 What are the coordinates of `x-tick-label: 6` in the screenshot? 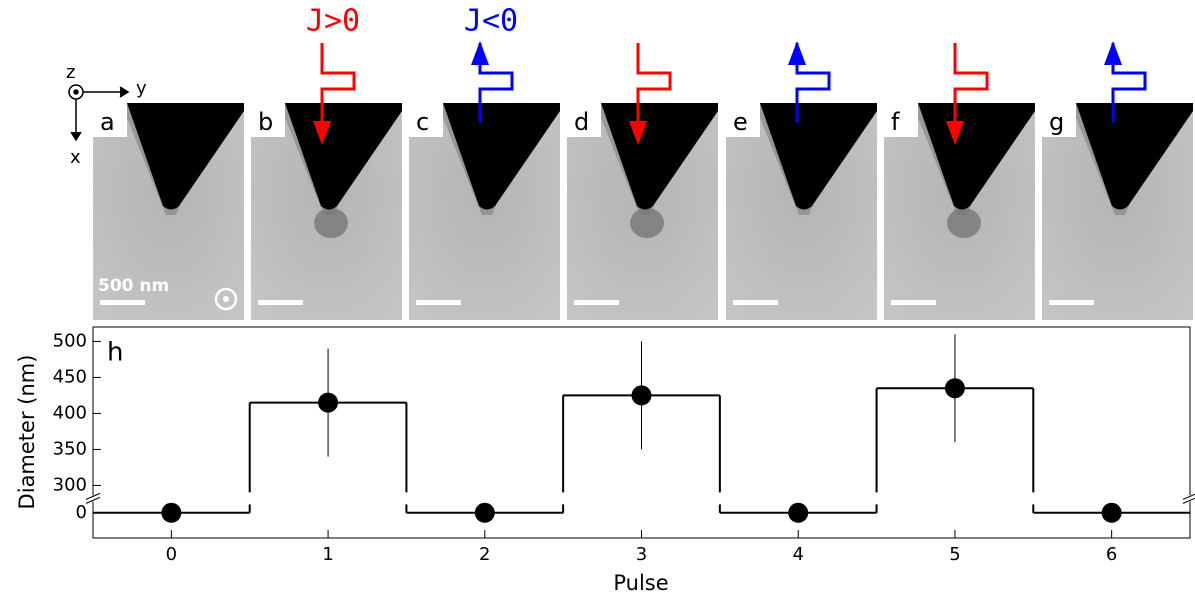 It's located at (1111, 554).